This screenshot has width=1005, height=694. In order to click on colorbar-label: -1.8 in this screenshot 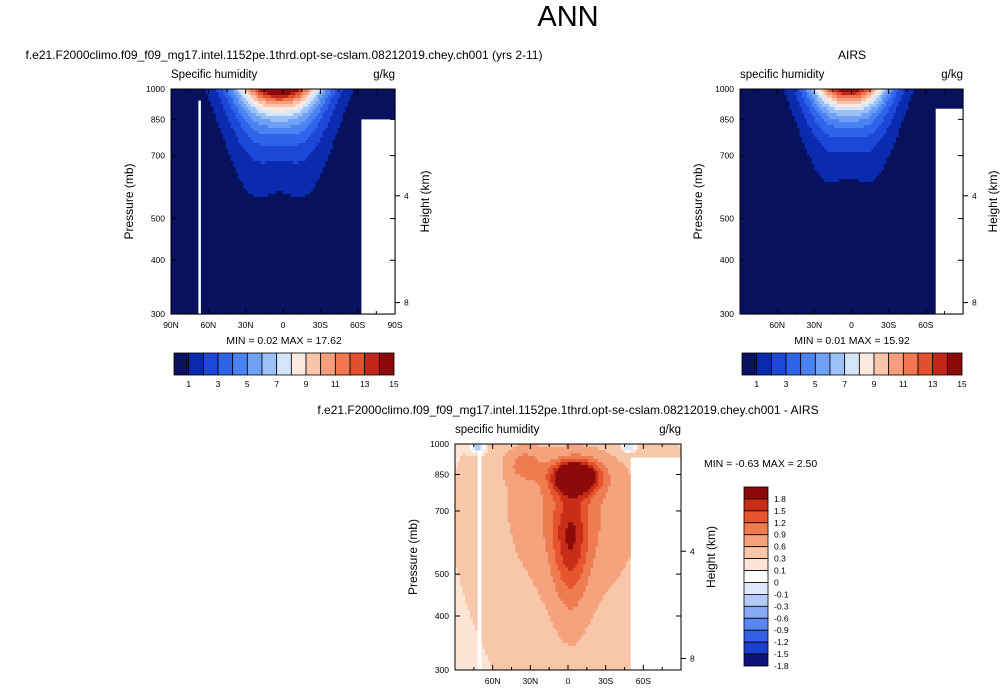, I will do `click(781, 666)`.